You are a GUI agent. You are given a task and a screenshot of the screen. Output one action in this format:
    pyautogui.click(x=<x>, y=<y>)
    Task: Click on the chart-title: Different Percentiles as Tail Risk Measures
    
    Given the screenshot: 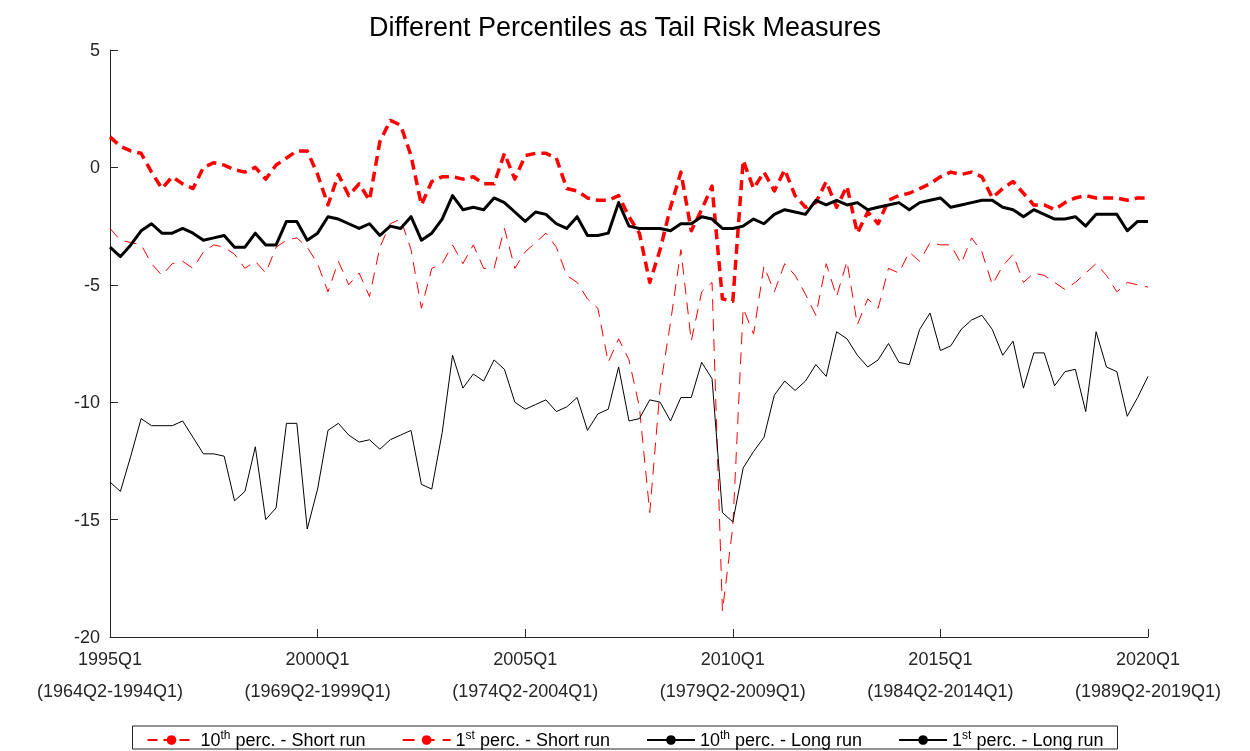 What is the action you would take?
    pyautogui.click(x=625, y=26)
    